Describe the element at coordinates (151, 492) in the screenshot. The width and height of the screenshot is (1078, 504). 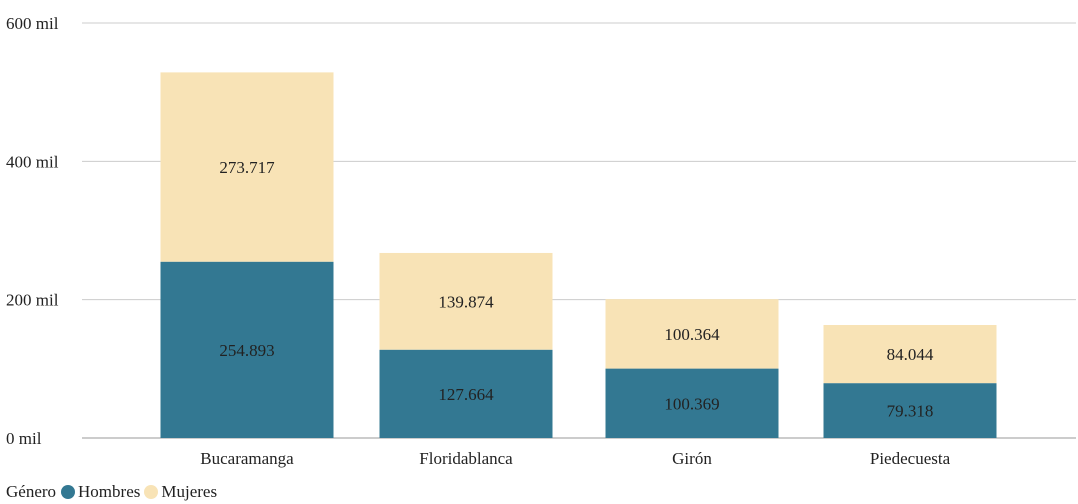
I see `legend-swatch-mujeres` at that location.